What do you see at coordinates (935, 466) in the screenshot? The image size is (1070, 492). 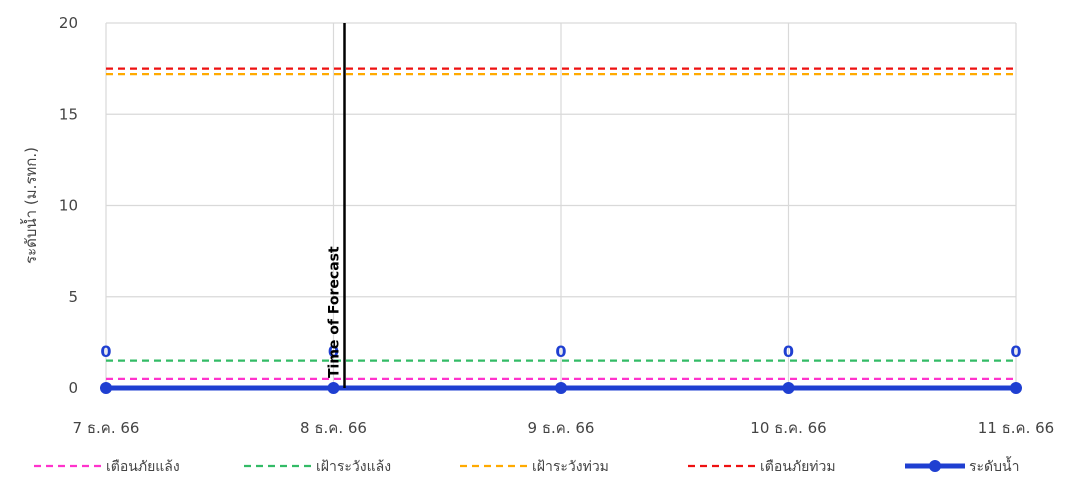 I see `legend-marker` at bounding box center [935, 466].